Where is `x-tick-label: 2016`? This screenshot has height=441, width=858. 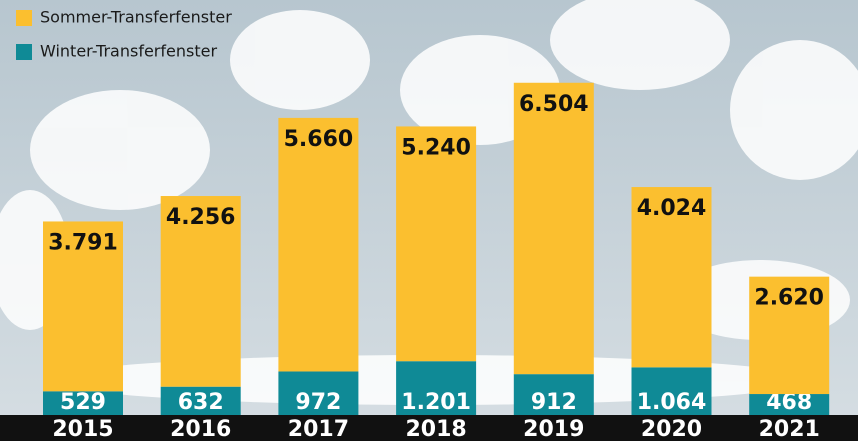
x-tick-label: 2016 is located at coordinates (200, 429).